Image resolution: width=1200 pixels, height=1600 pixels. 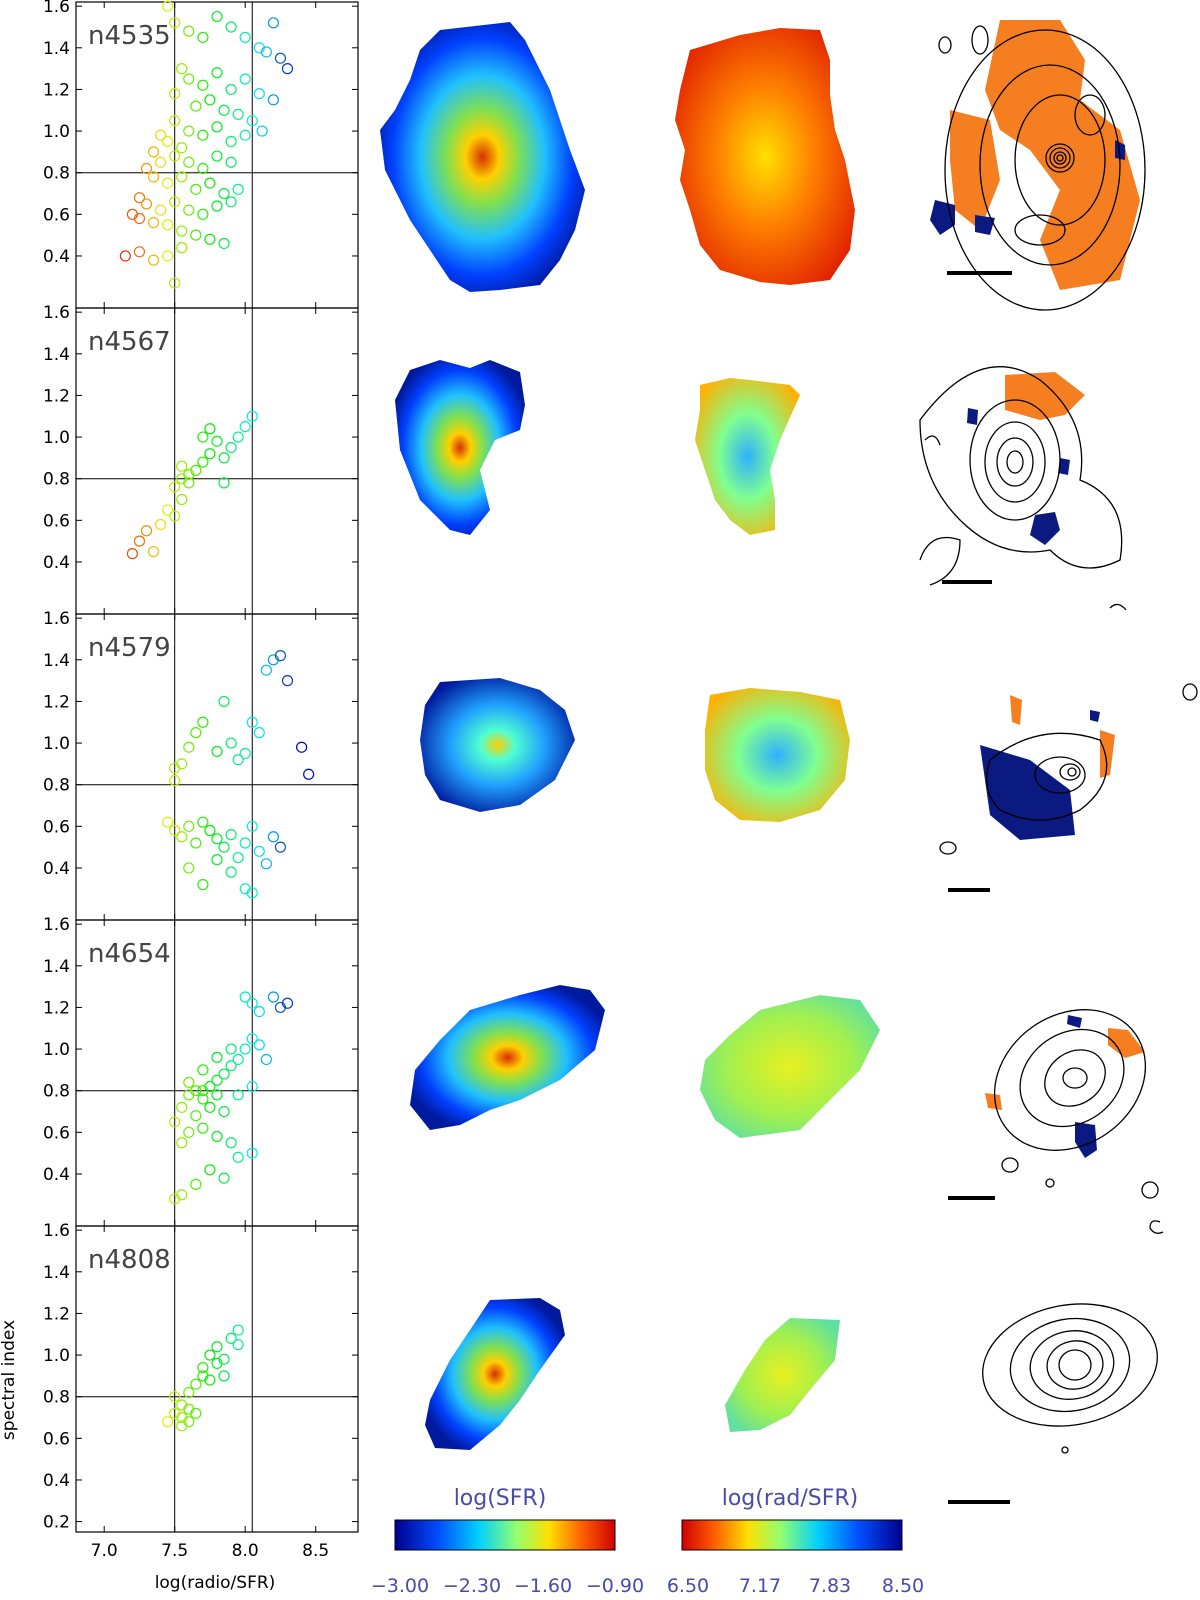 I want to click on y-tick-label: 0.2, so click(x=56, y=1523).